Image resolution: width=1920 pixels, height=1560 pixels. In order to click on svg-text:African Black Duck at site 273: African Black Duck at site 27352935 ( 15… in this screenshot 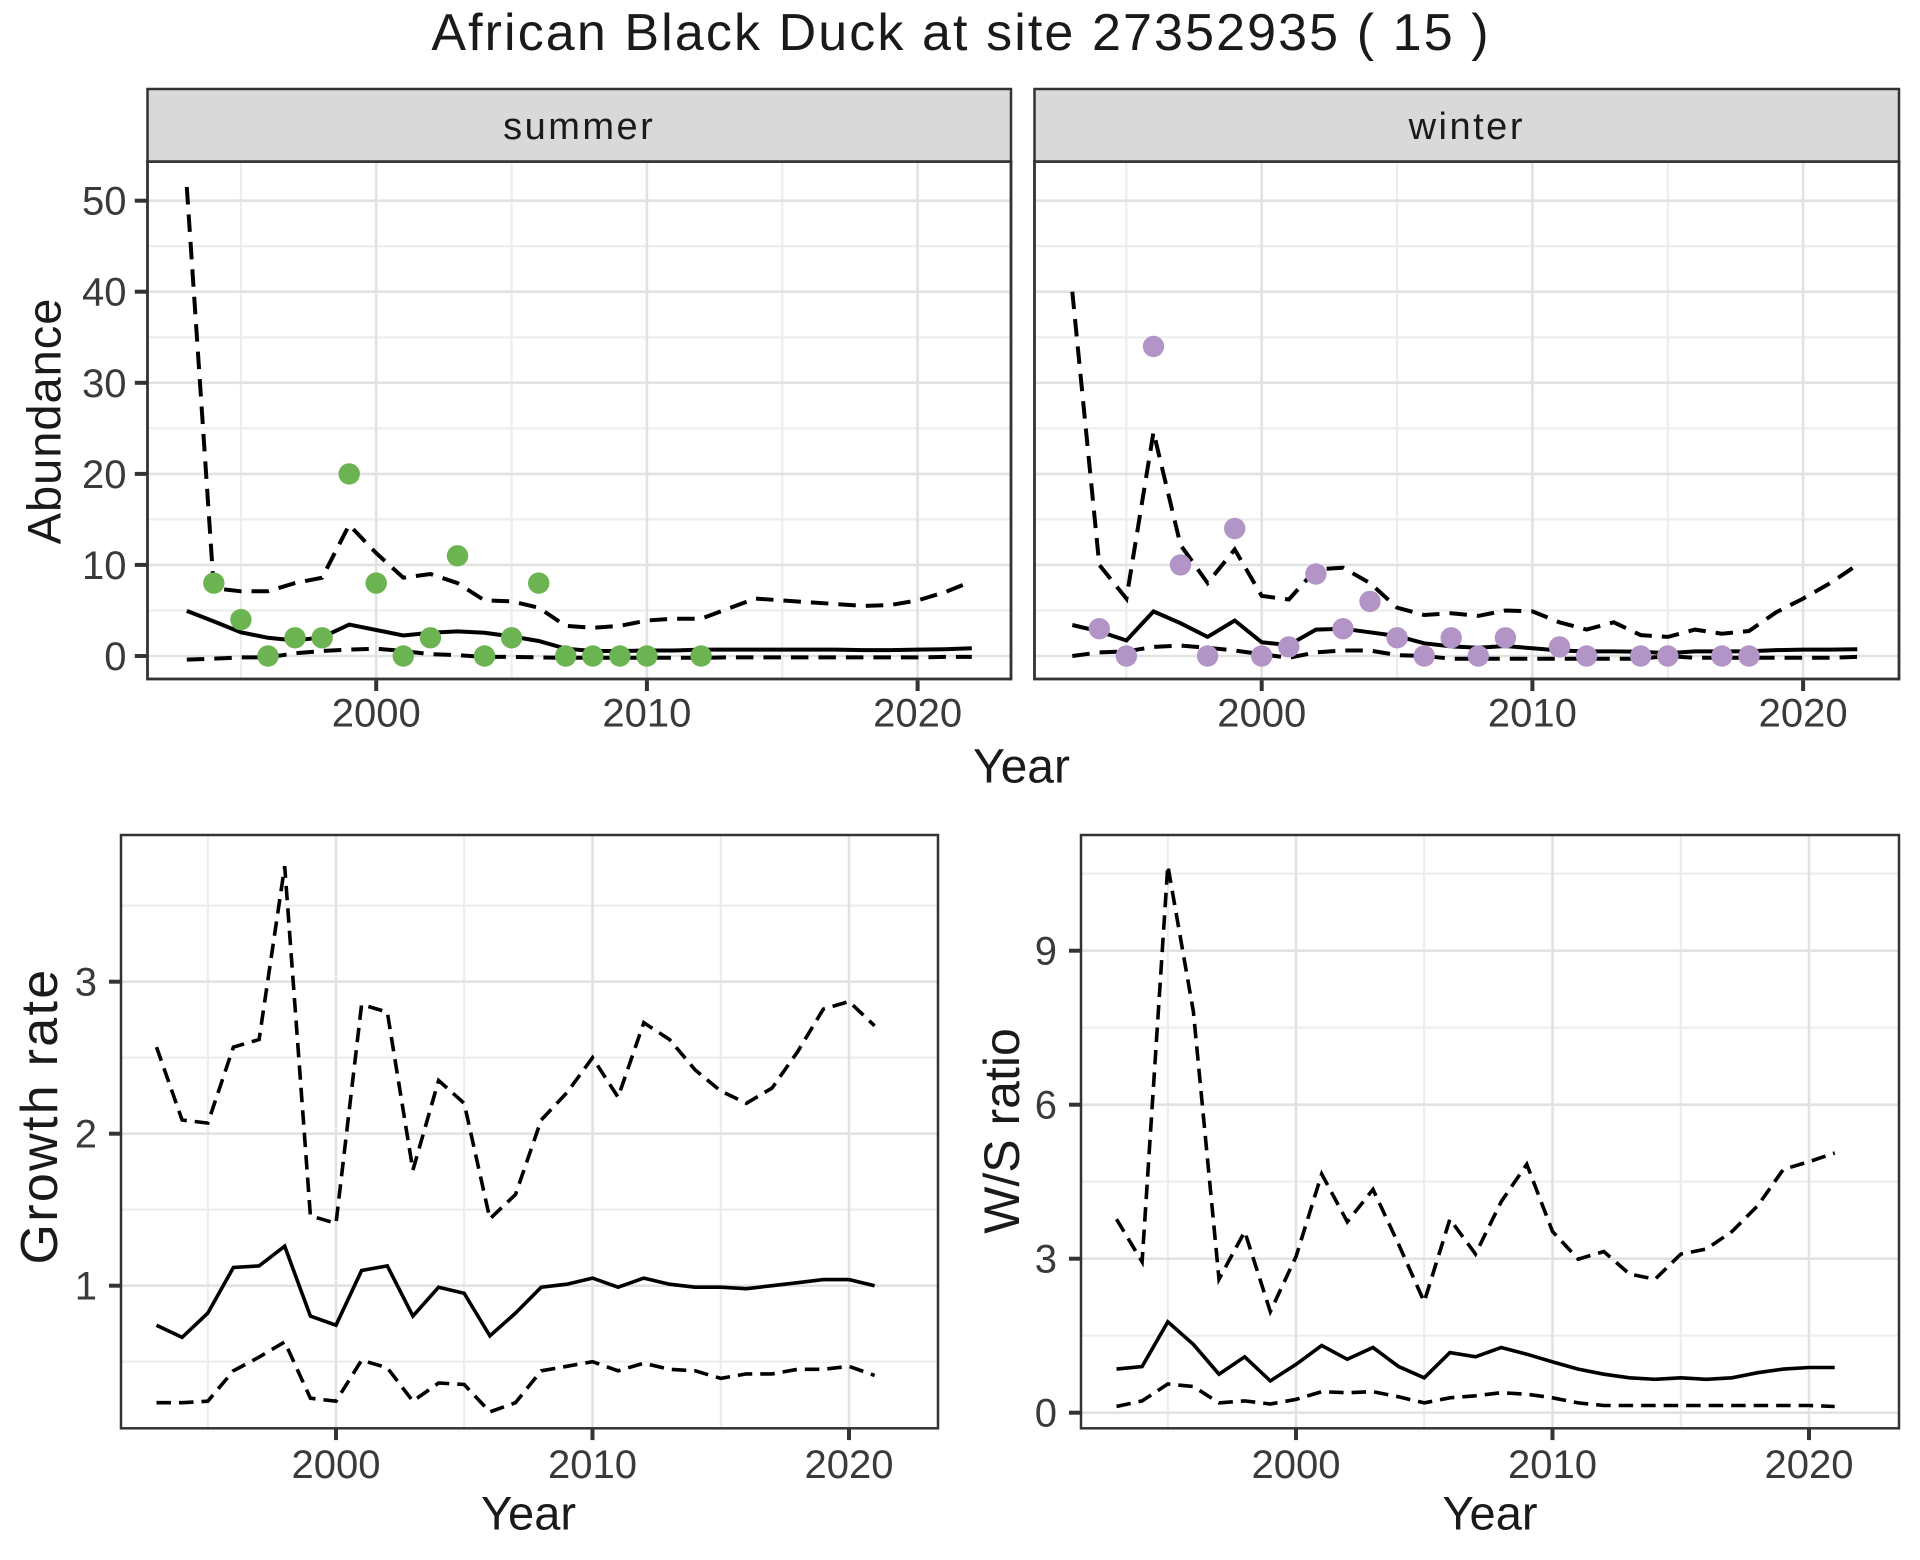, I will do `click(960, 33)`.